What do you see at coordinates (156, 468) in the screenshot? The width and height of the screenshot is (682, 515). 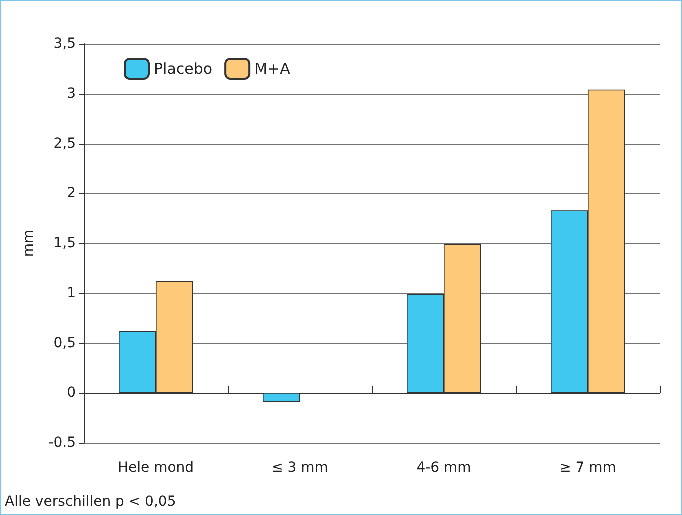 I see `x-tick-label: Hele mond` at bounding box center [156, 468].